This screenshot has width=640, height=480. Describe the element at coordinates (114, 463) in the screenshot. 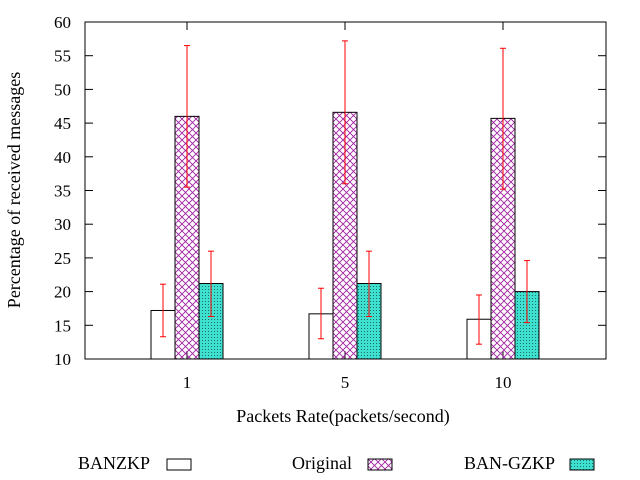

I see `legend-label-banzkp: BANZKP` at that location.